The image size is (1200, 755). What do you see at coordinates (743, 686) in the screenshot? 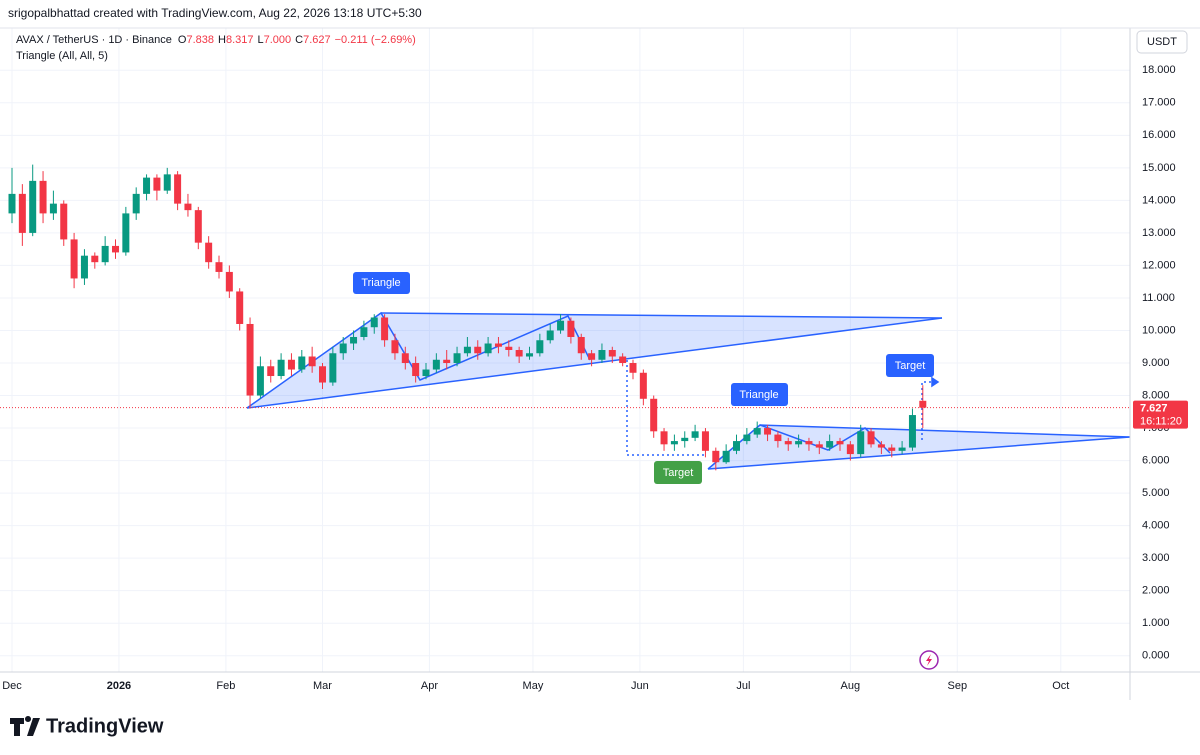
I see `x-tick-label: Jul` at bounding box center [743, 686].